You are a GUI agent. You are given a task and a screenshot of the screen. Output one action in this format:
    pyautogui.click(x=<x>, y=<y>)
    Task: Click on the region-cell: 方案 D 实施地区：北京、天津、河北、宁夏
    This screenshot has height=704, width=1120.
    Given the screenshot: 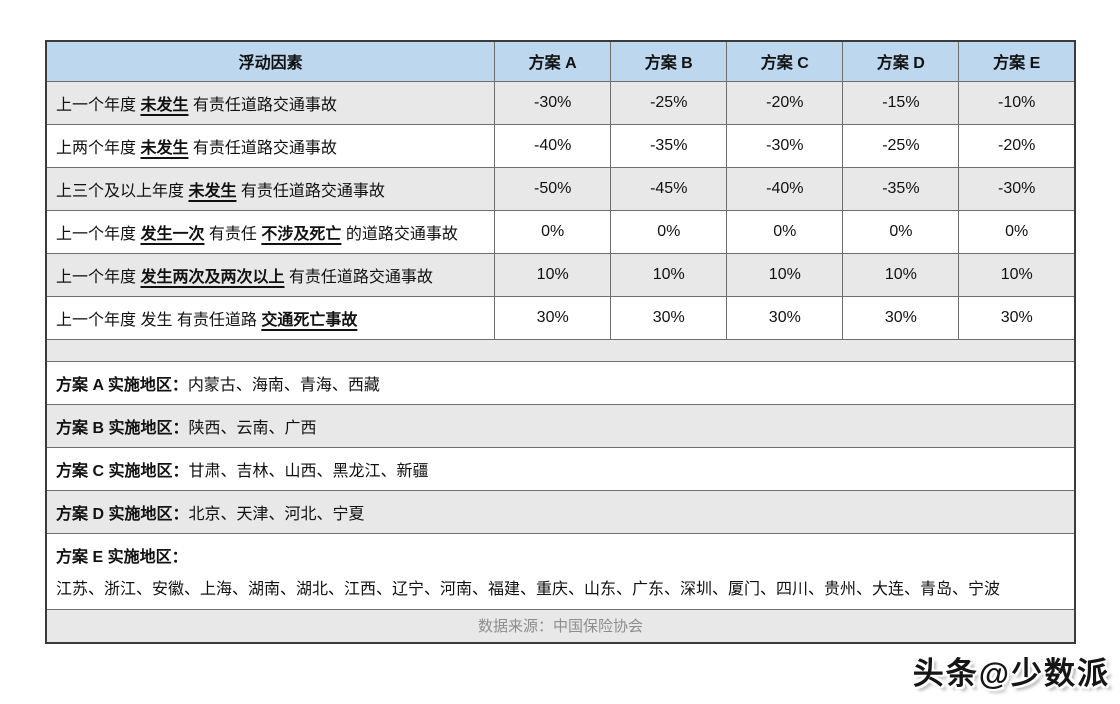 What is the action you would take?
    pyautogui.click(x=560, y=511)
    